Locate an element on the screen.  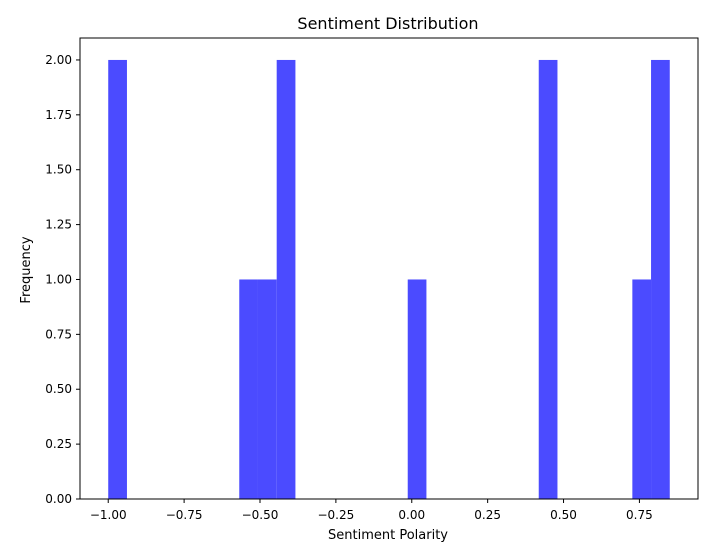
x-tick-label-2: −0.75 is located at coordinates (184, 515).